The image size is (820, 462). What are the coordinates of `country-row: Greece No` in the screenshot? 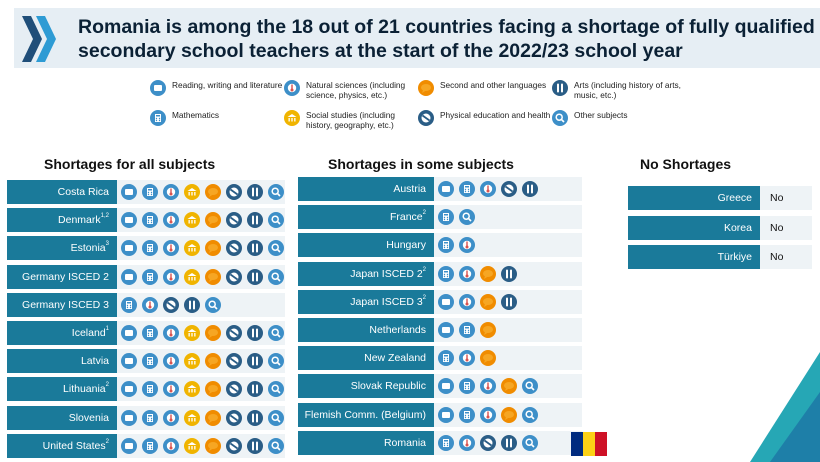 It's located at (720, 198).